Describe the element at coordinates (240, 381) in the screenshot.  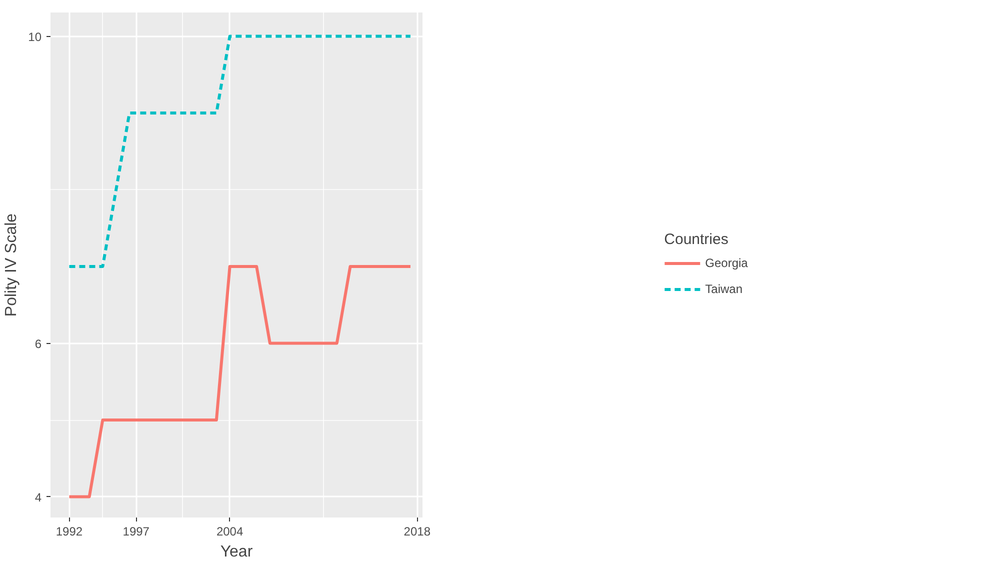
I see `line-series` at that location.